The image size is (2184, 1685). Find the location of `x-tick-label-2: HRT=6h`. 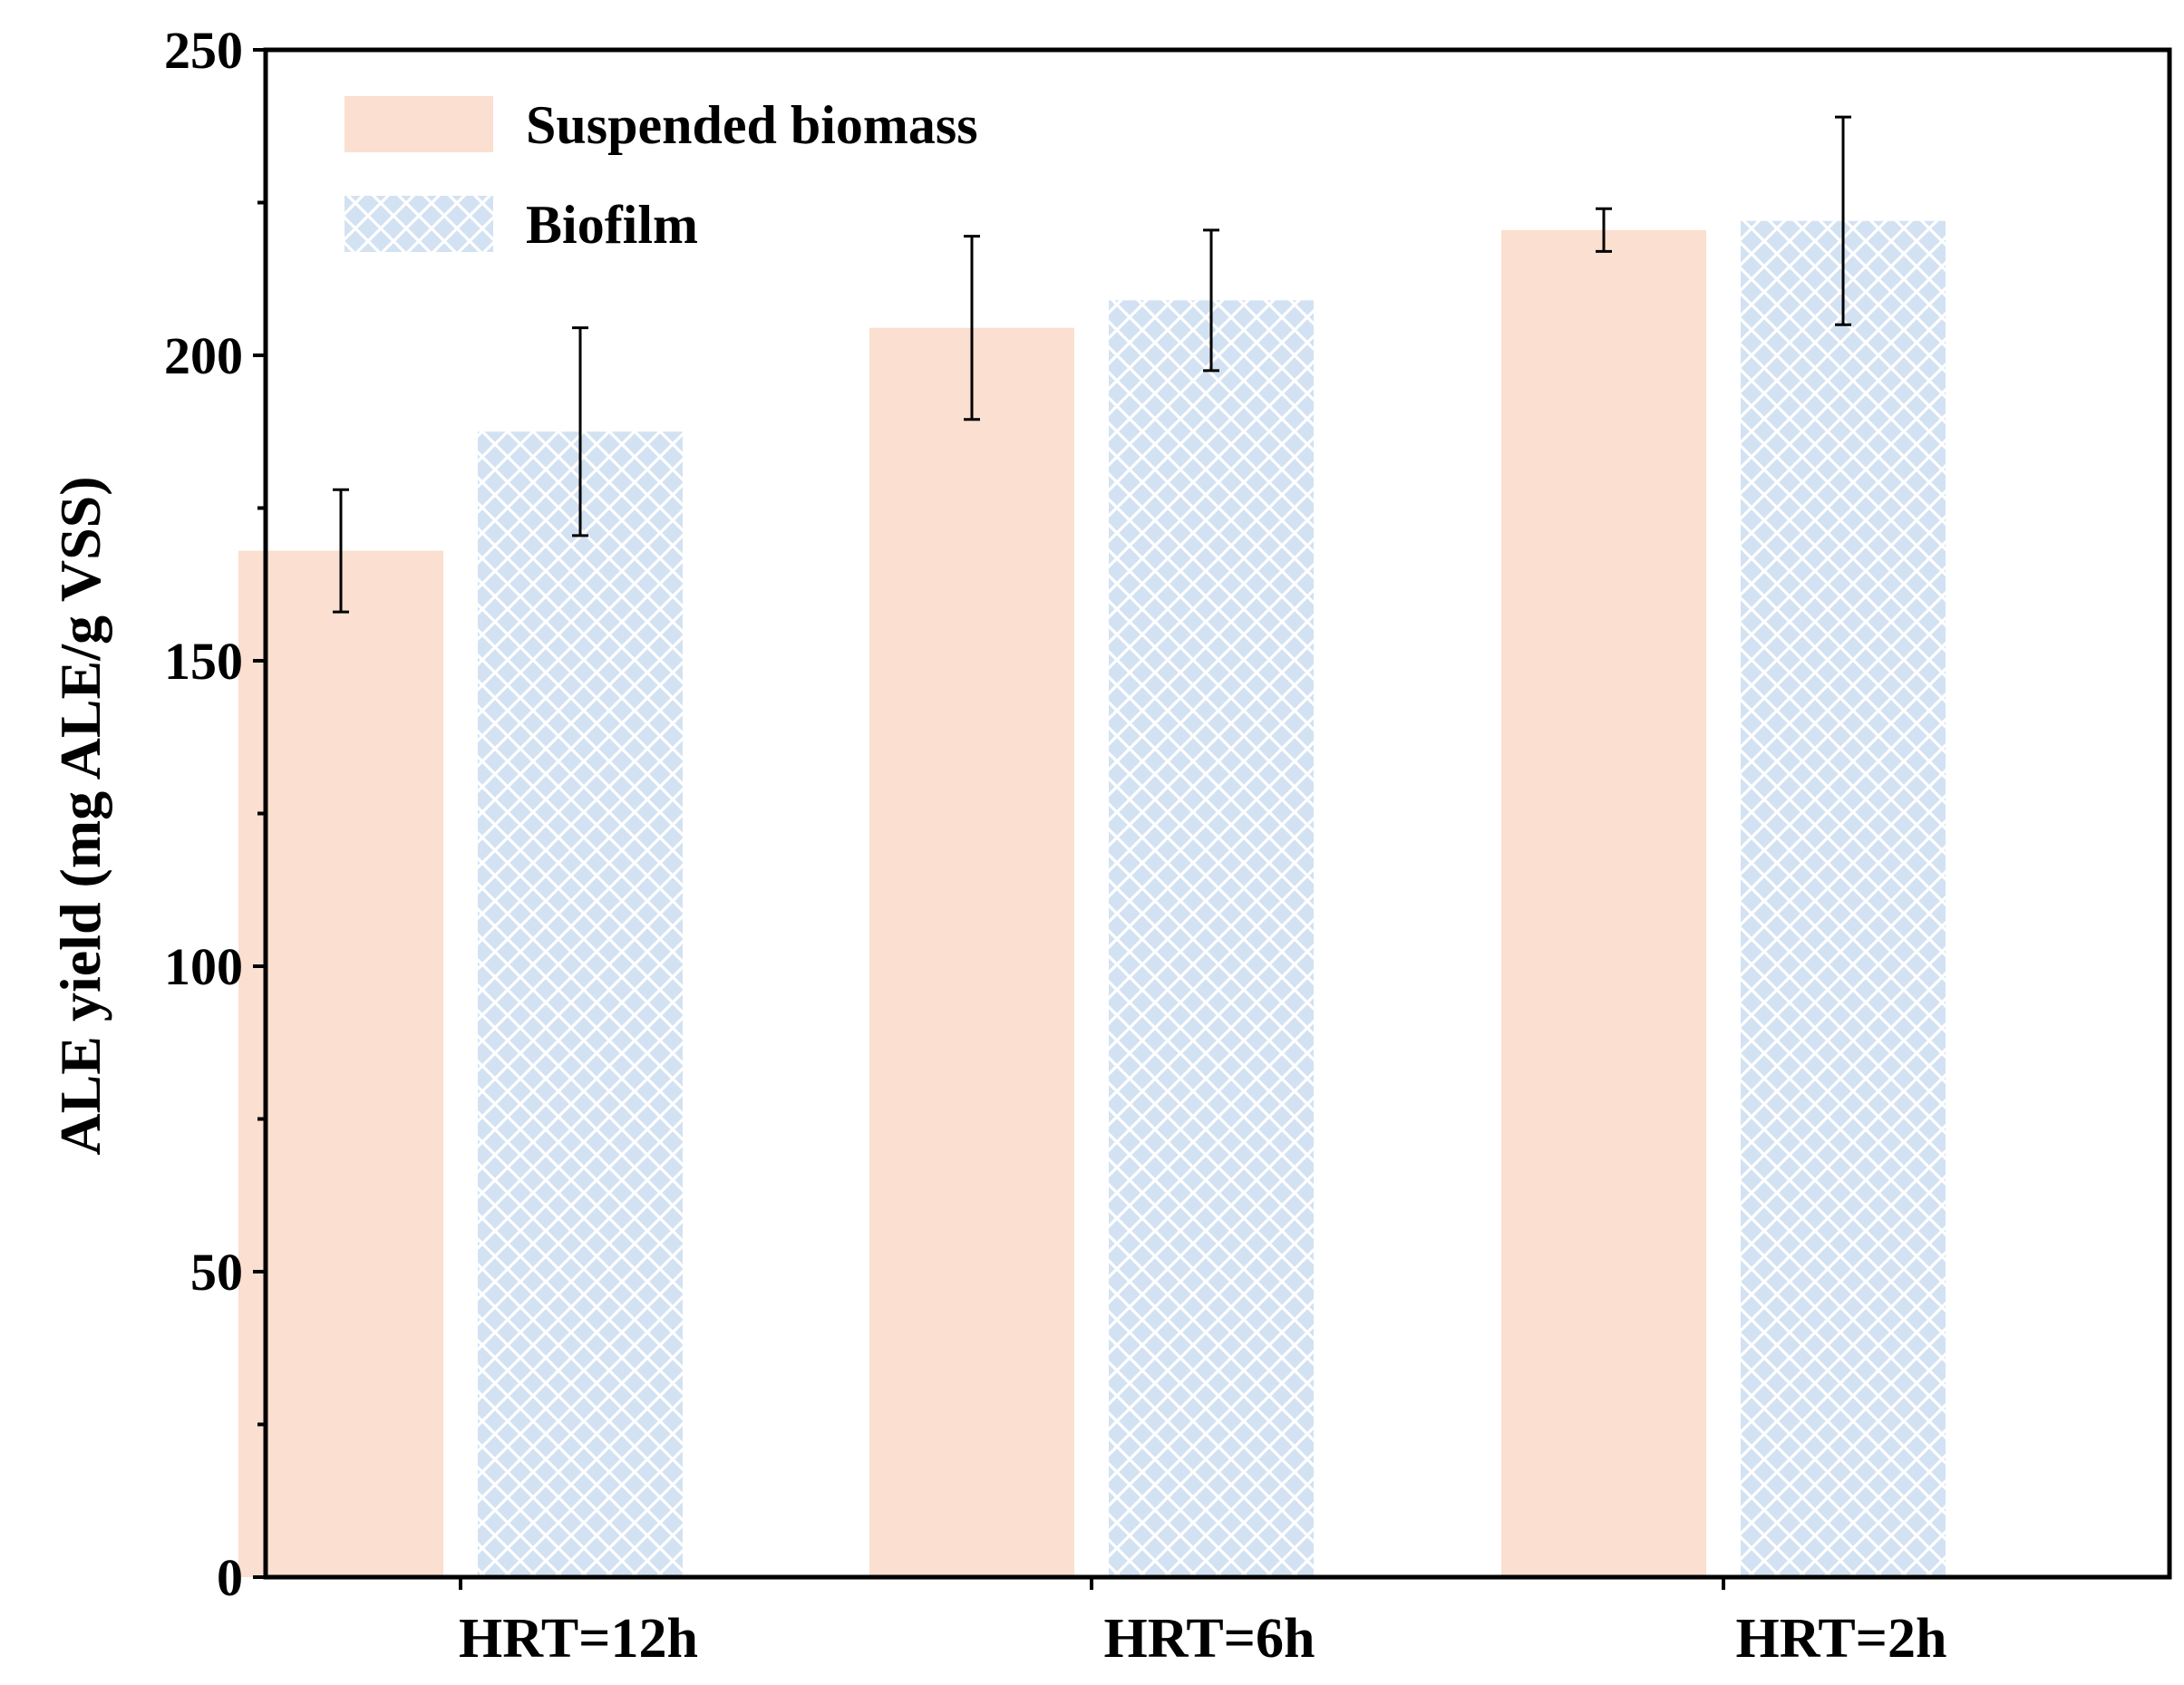

x-tick-label-2: HRT=6h is located at coordinates (1209, 1639).